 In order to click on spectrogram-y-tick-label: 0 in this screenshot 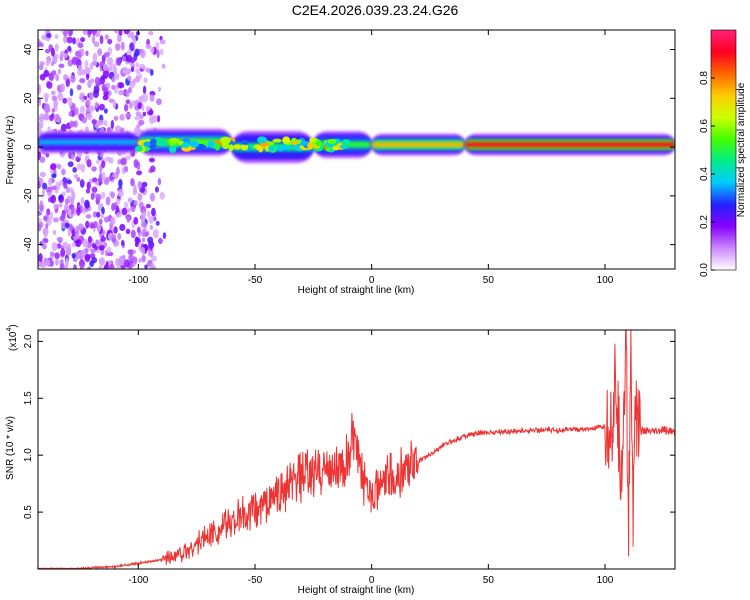, I will do `click(28, 147)`.